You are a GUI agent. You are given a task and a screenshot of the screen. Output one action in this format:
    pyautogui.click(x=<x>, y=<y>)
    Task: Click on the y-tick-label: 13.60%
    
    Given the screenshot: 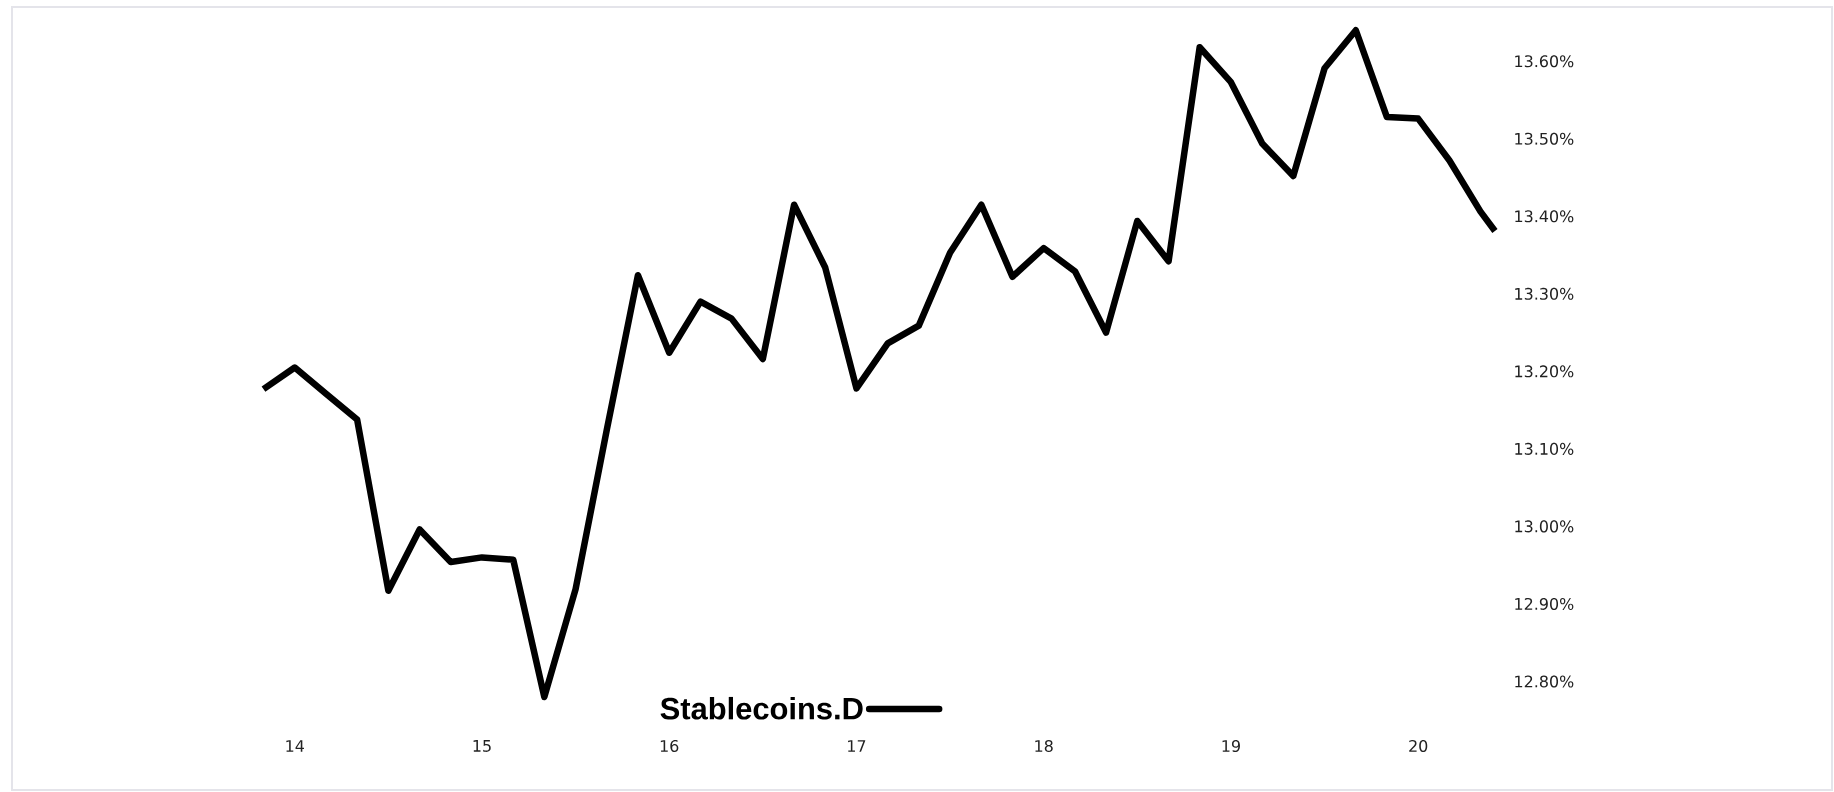 What is the action you would take?
    pyautogui.click(x=1544, y=61)
    